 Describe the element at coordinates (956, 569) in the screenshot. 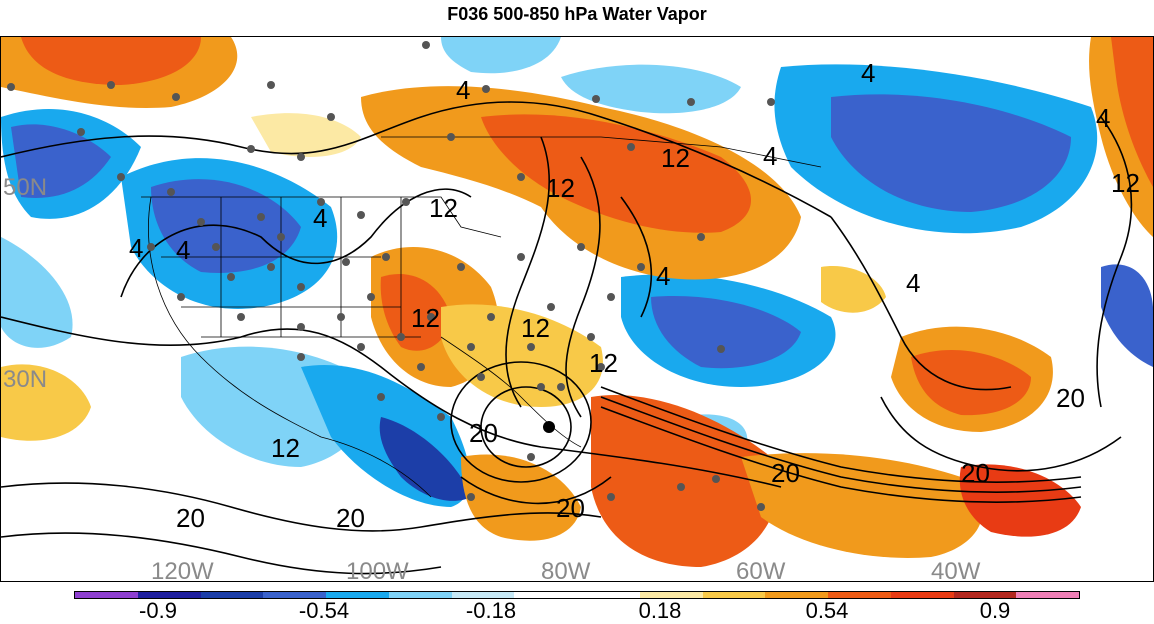

I see `lon-label-40w: 40W` at that location.